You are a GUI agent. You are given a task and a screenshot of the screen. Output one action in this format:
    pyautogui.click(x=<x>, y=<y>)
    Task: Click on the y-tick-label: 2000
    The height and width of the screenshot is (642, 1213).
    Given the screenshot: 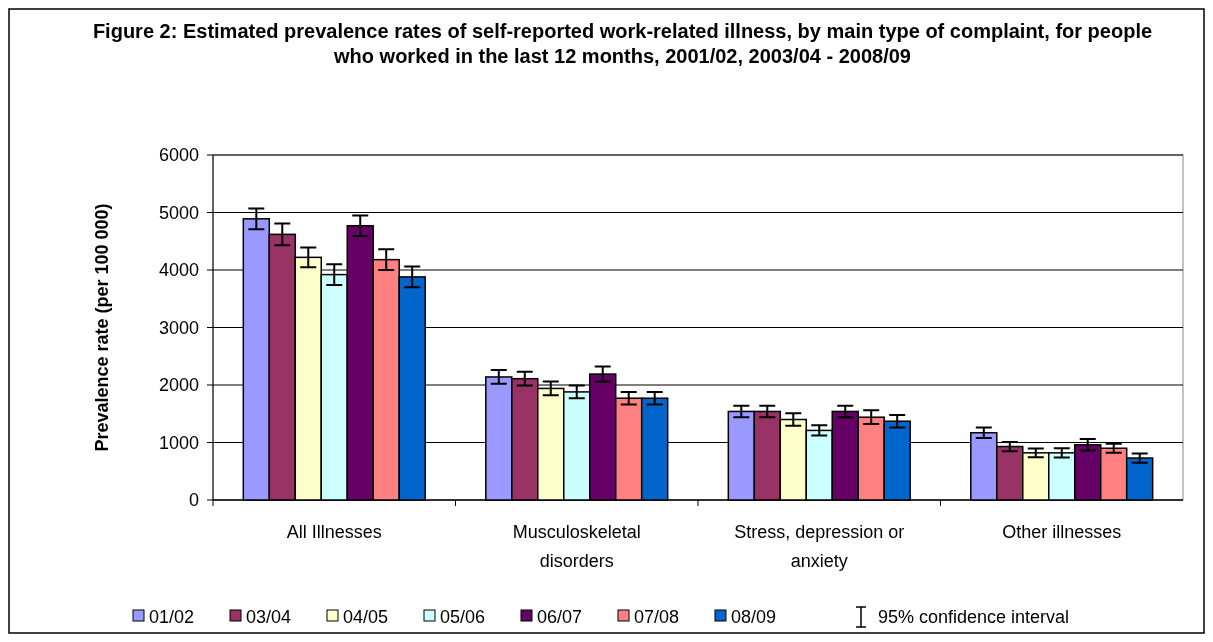 What is the action you would take?
    pyautogui.click(x=178, y=385)
    